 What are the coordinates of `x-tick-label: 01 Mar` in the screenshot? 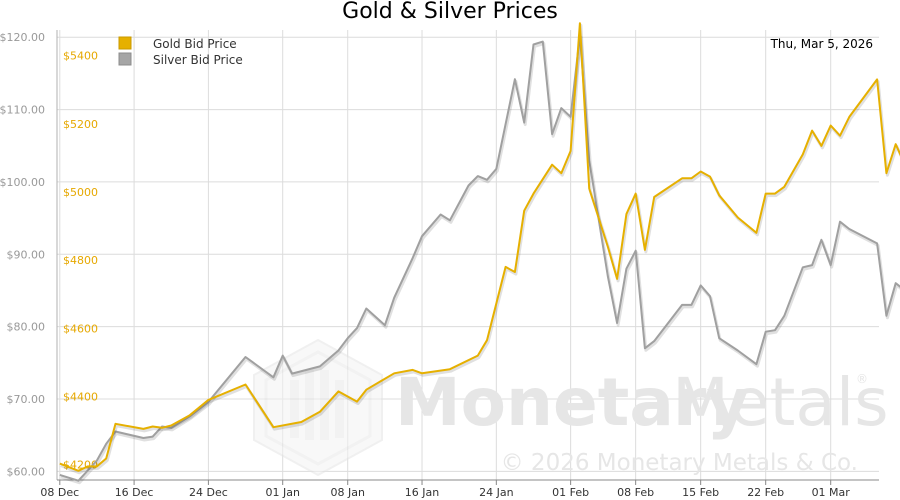 It's located at (831, 492).